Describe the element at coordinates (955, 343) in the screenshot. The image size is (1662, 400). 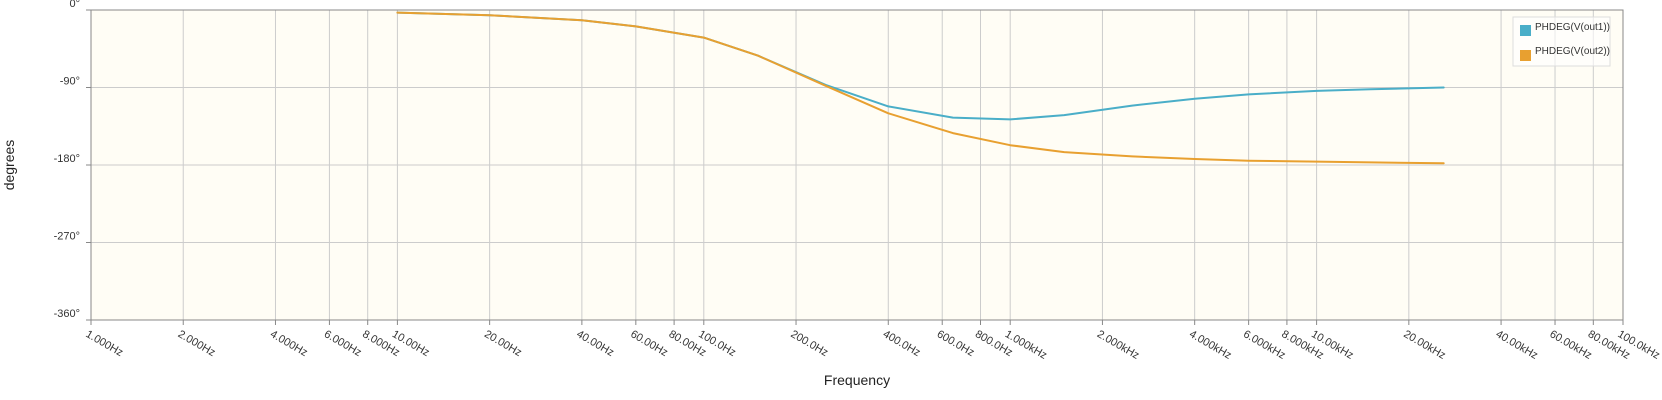
I see `x-tick-label: 600.0Hz` at that location.